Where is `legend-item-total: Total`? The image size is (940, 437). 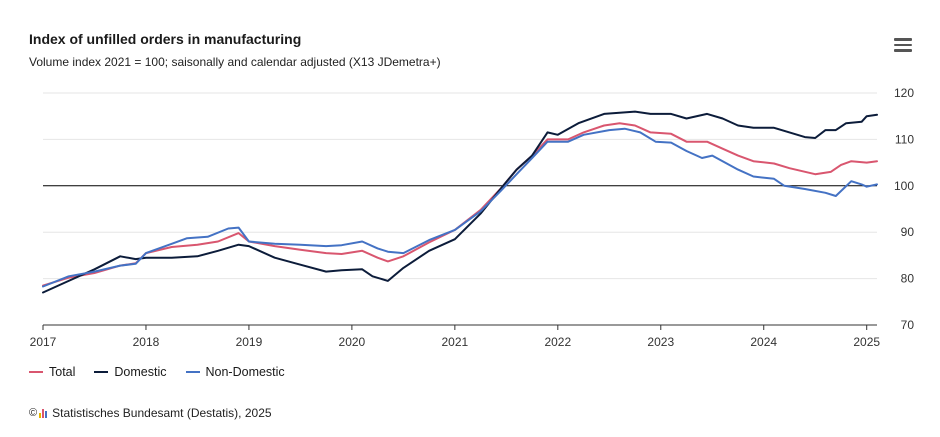
legend-item-total: Total is located at coordinates (52, 372).